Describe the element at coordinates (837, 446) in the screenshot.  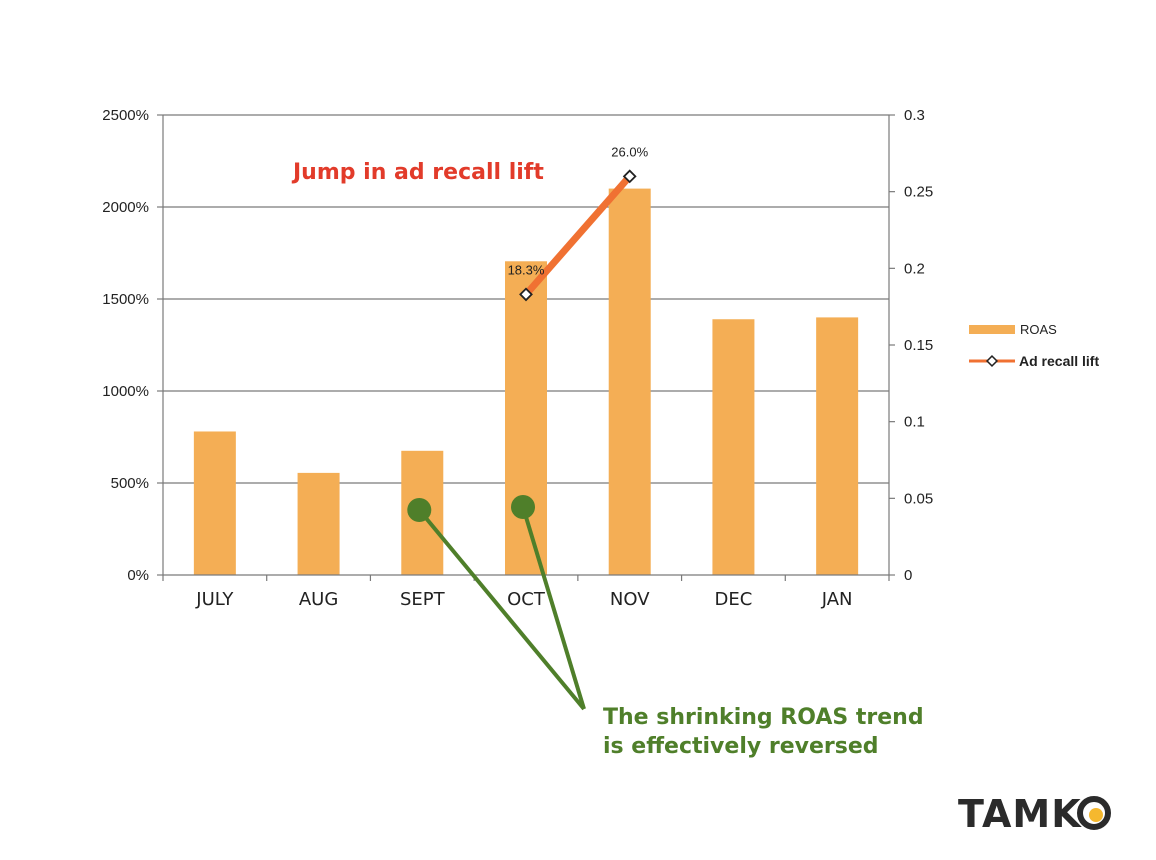
I see `roas-bar-jan` at that location.